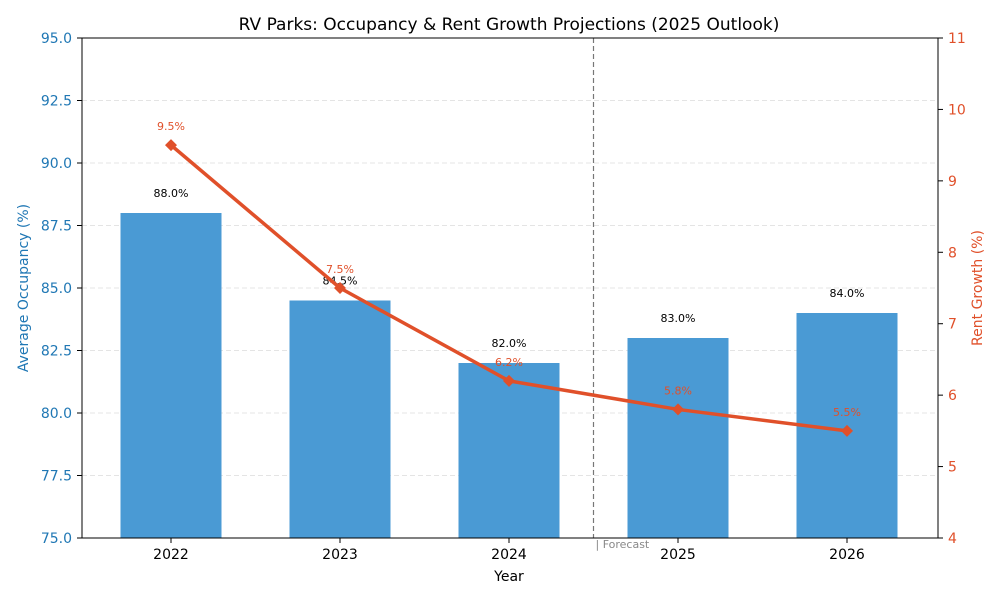  I want to click on y-tick-label: 92.5, so click(56, 102).